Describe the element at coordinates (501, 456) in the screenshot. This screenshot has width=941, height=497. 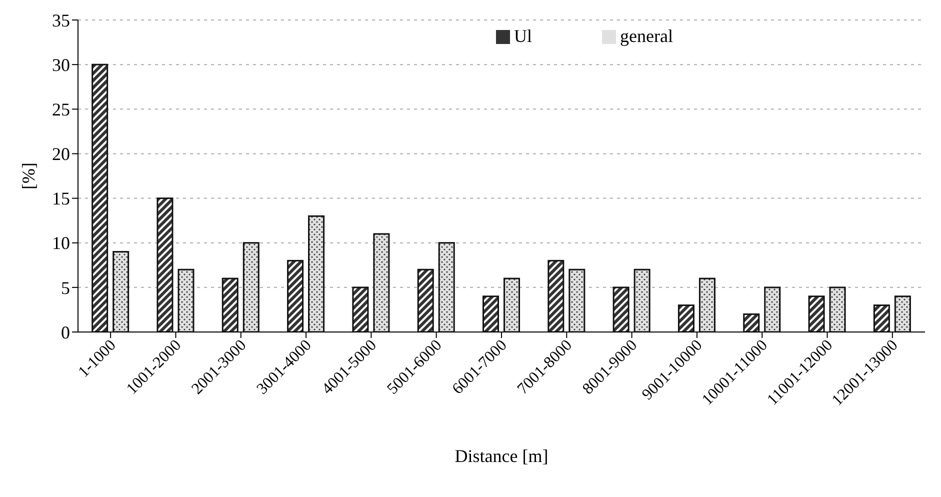
I see `x-axis-title: Distance [m]` at that location.